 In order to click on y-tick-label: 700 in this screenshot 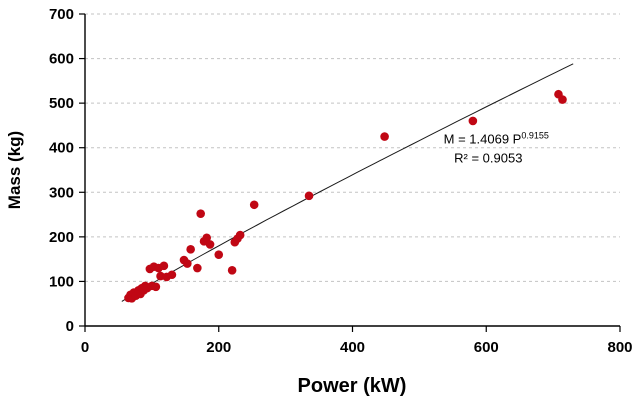, I will do `click(61, 14)`.